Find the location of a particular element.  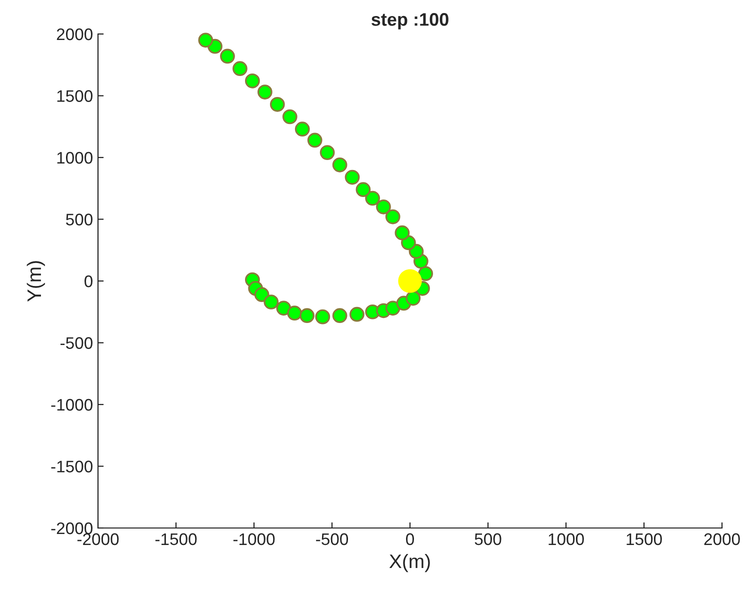

x-tick-label: 1500 is located at coordinates (644, 539).